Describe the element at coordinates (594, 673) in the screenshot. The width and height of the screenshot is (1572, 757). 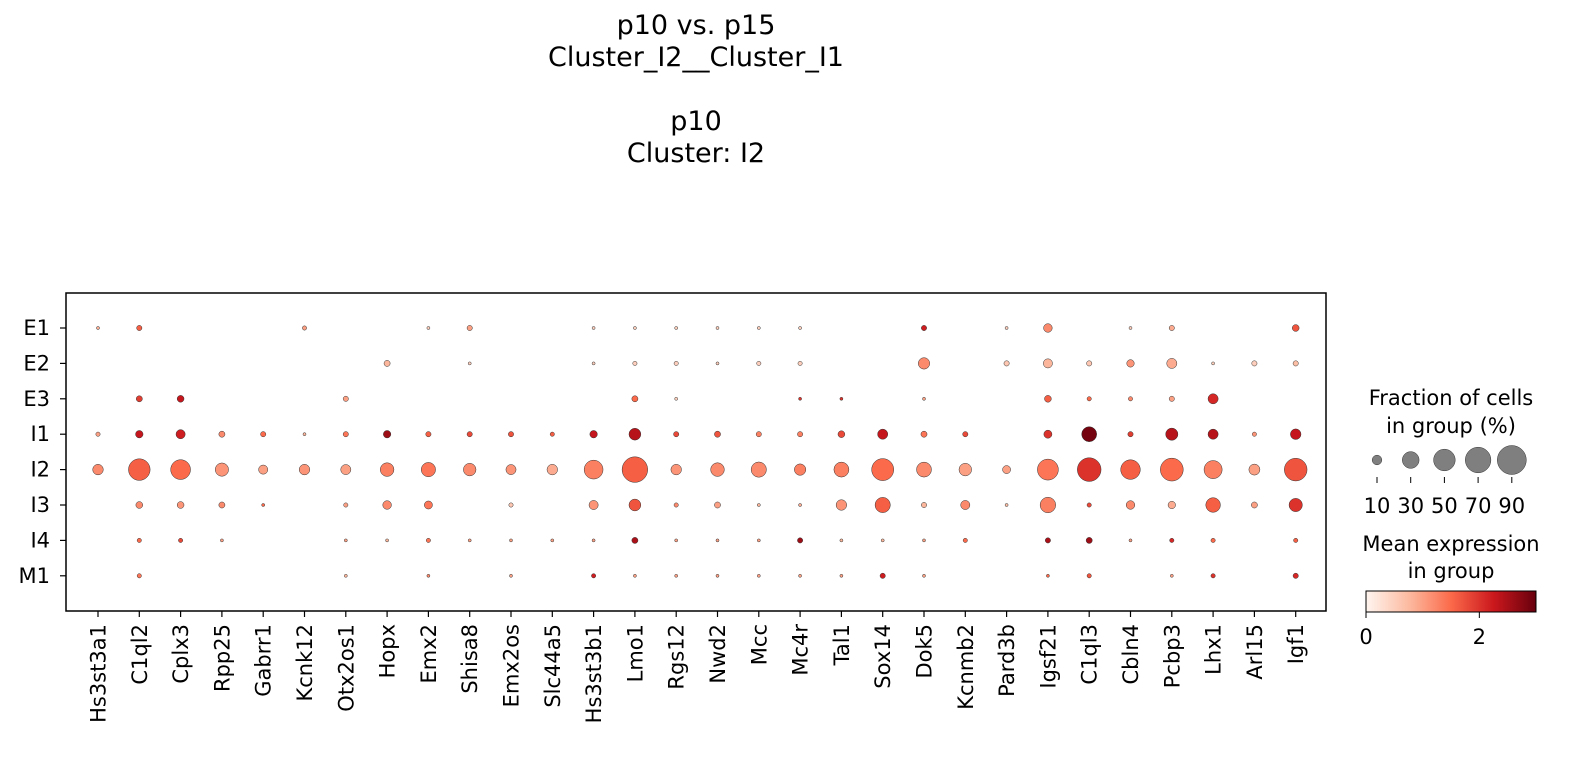
I see `x-tick-label: Hs3st3b1` at that location.